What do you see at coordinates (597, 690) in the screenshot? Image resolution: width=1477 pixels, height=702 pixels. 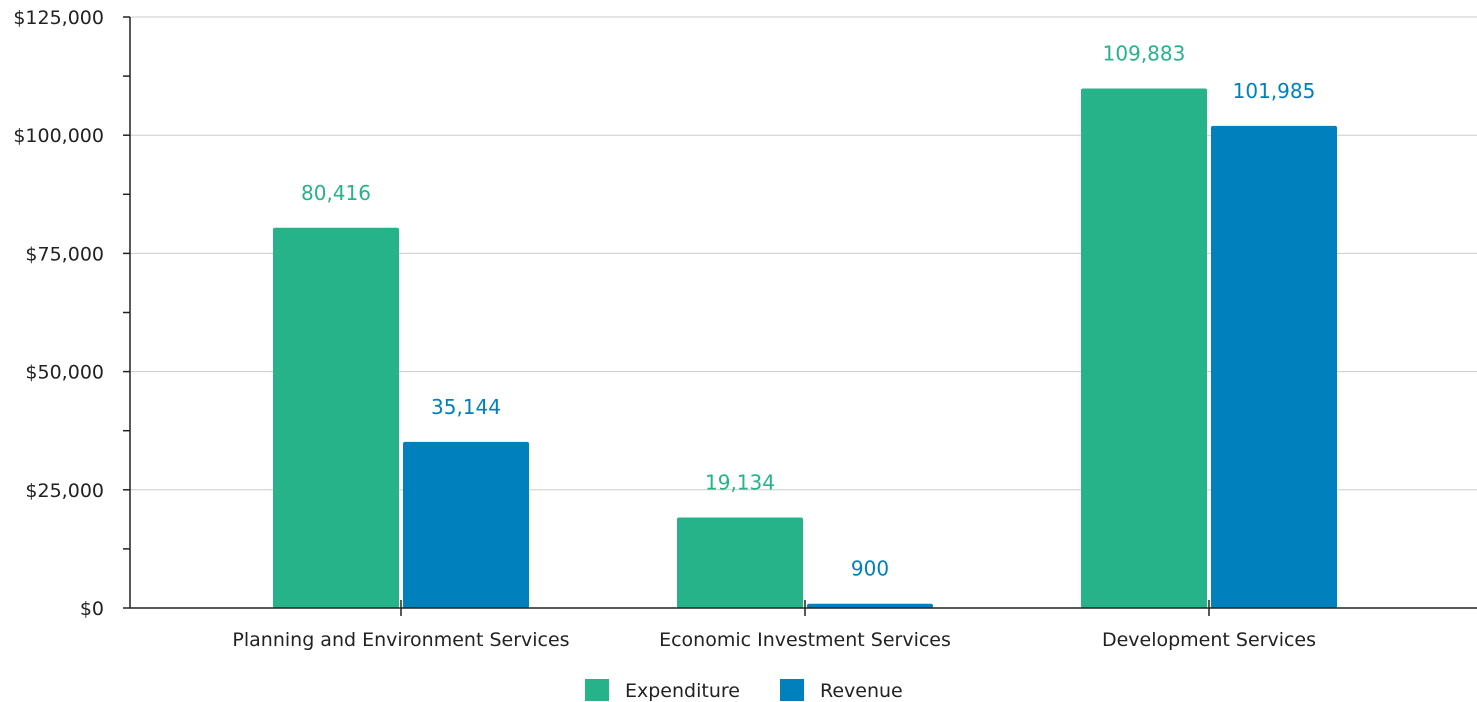 I see `legend-swatch-expenditure` at bounding box center [597, 690].